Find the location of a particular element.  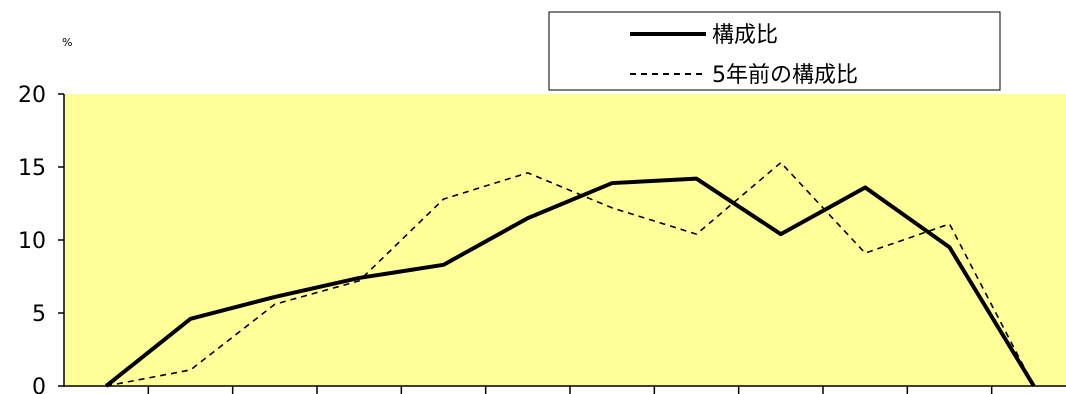

unit-label: % is located at coordinates (67, 42).